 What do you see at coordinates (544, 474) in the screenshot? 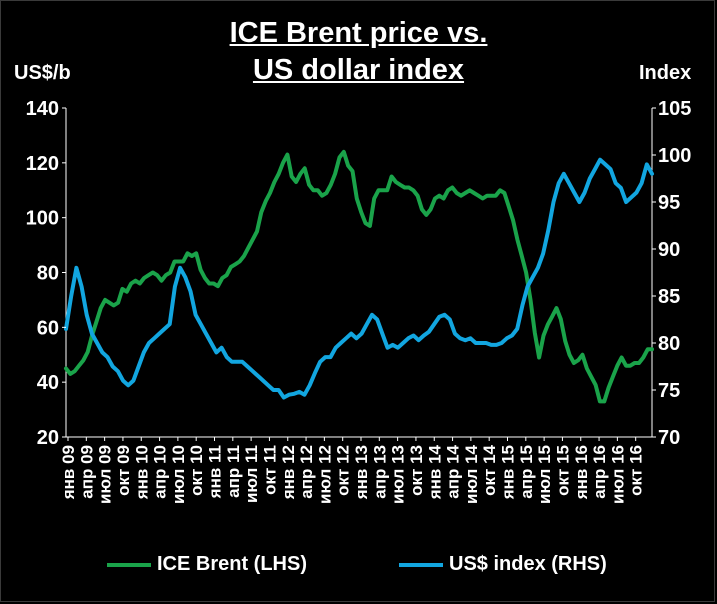
I see `x-tick-label: июл 15` at bounding box center [544, 474].